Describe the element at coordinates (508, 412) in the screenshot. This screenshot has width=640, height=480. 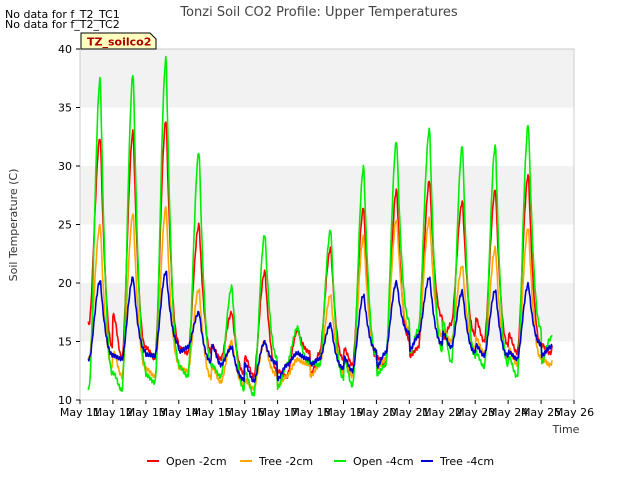
I see `x-tick-label: May 24` at that location.